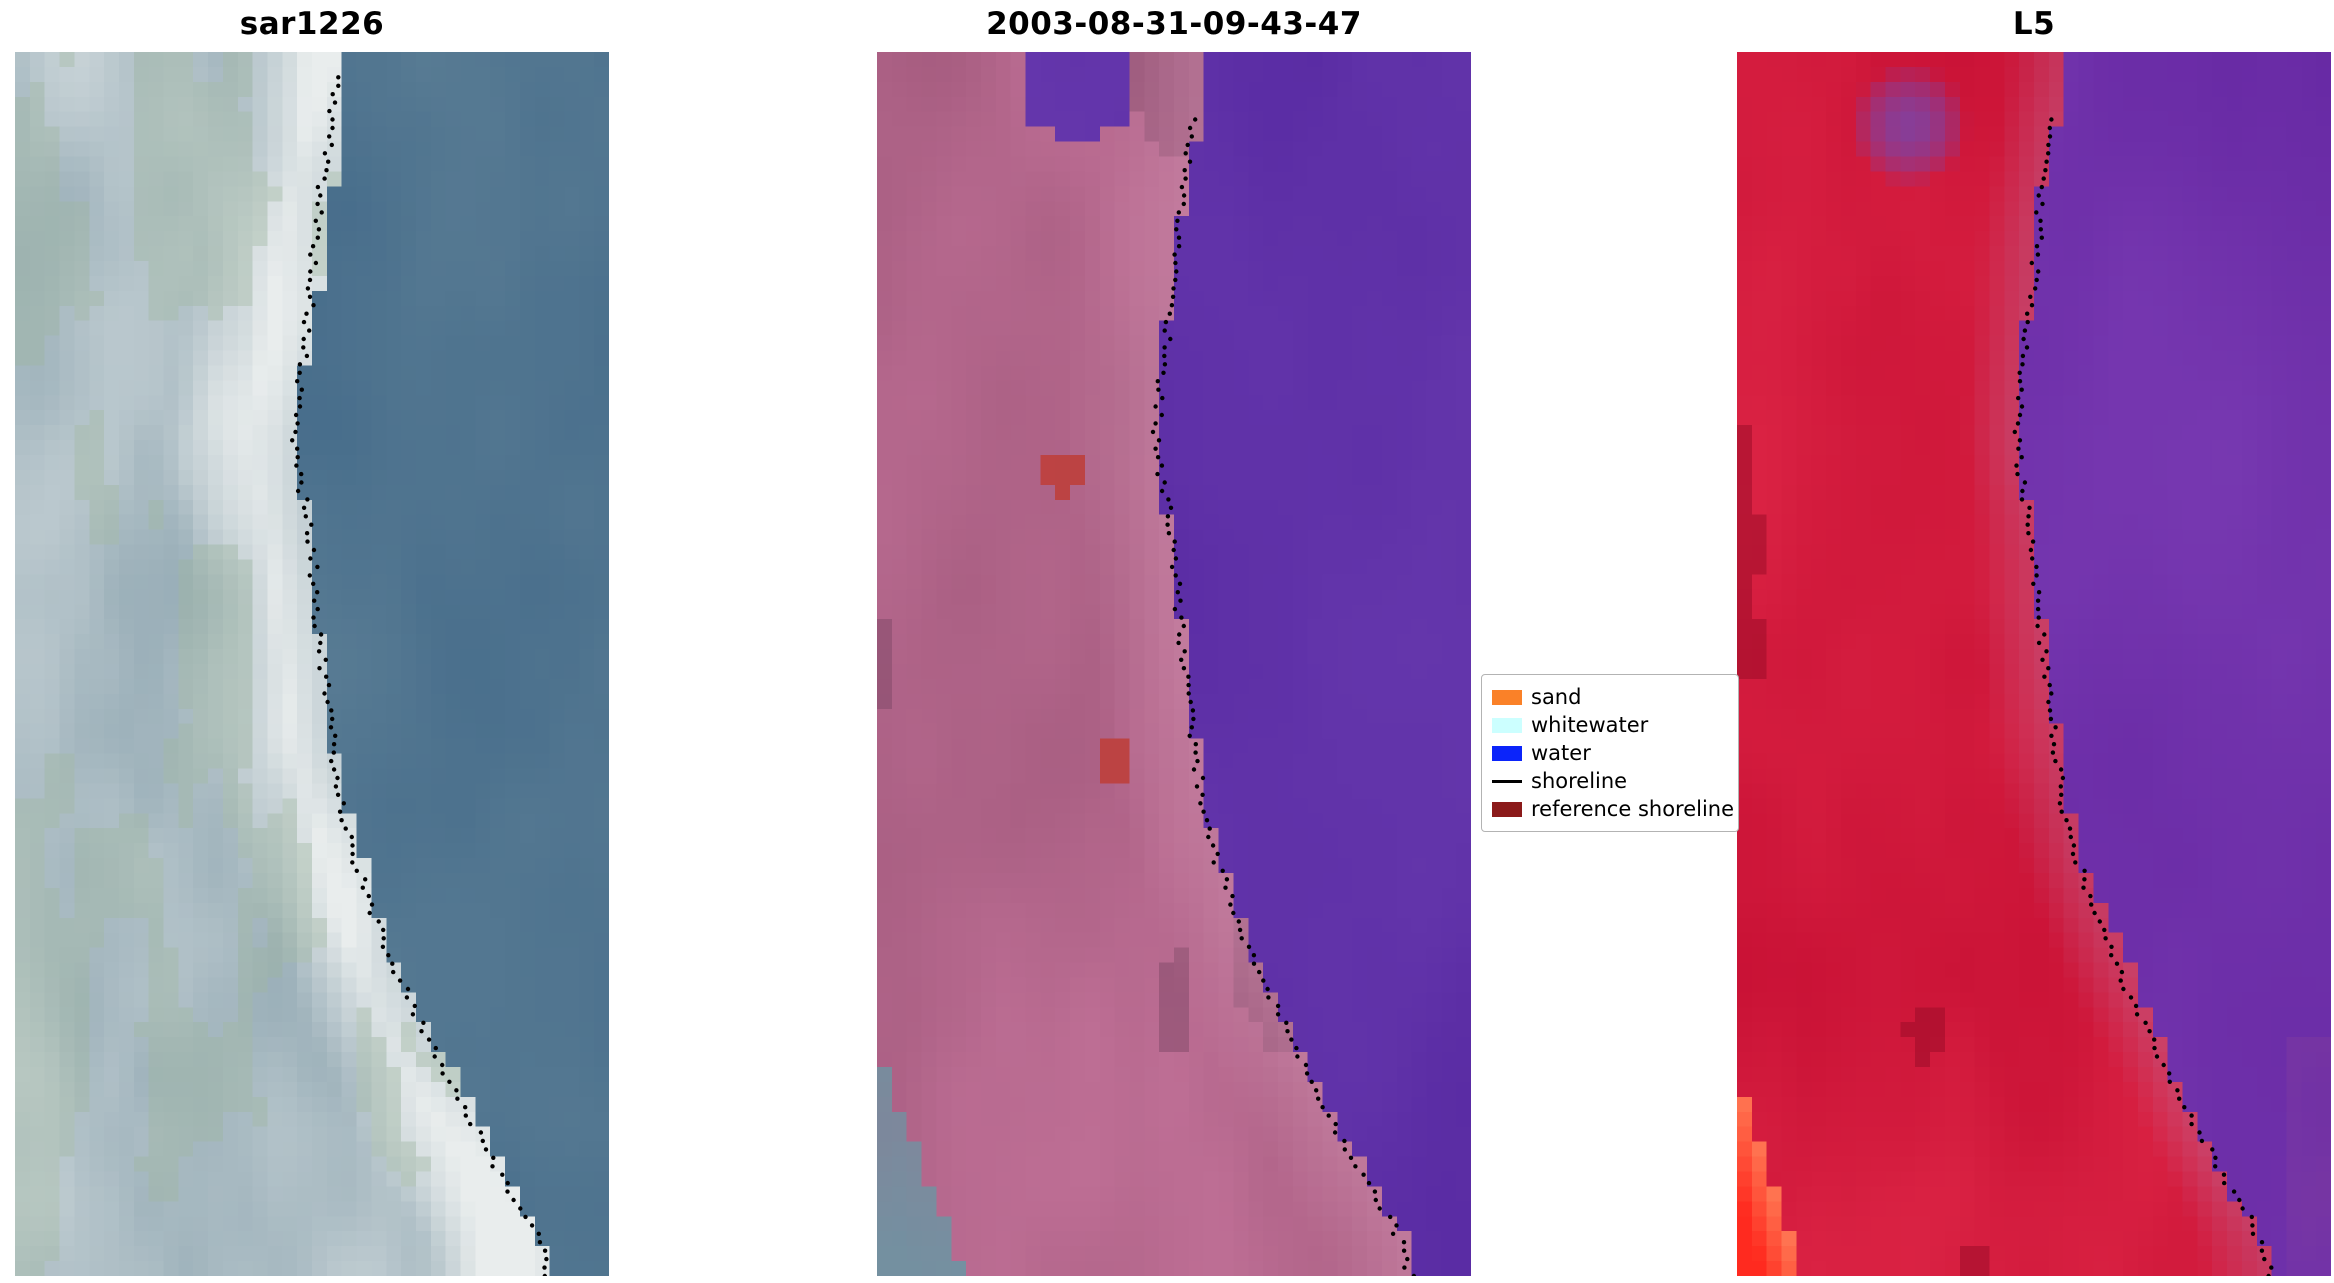  Describe the element at coordinates (1507, 725) in the screenshot. I see `whitewater-swatch` at that location.